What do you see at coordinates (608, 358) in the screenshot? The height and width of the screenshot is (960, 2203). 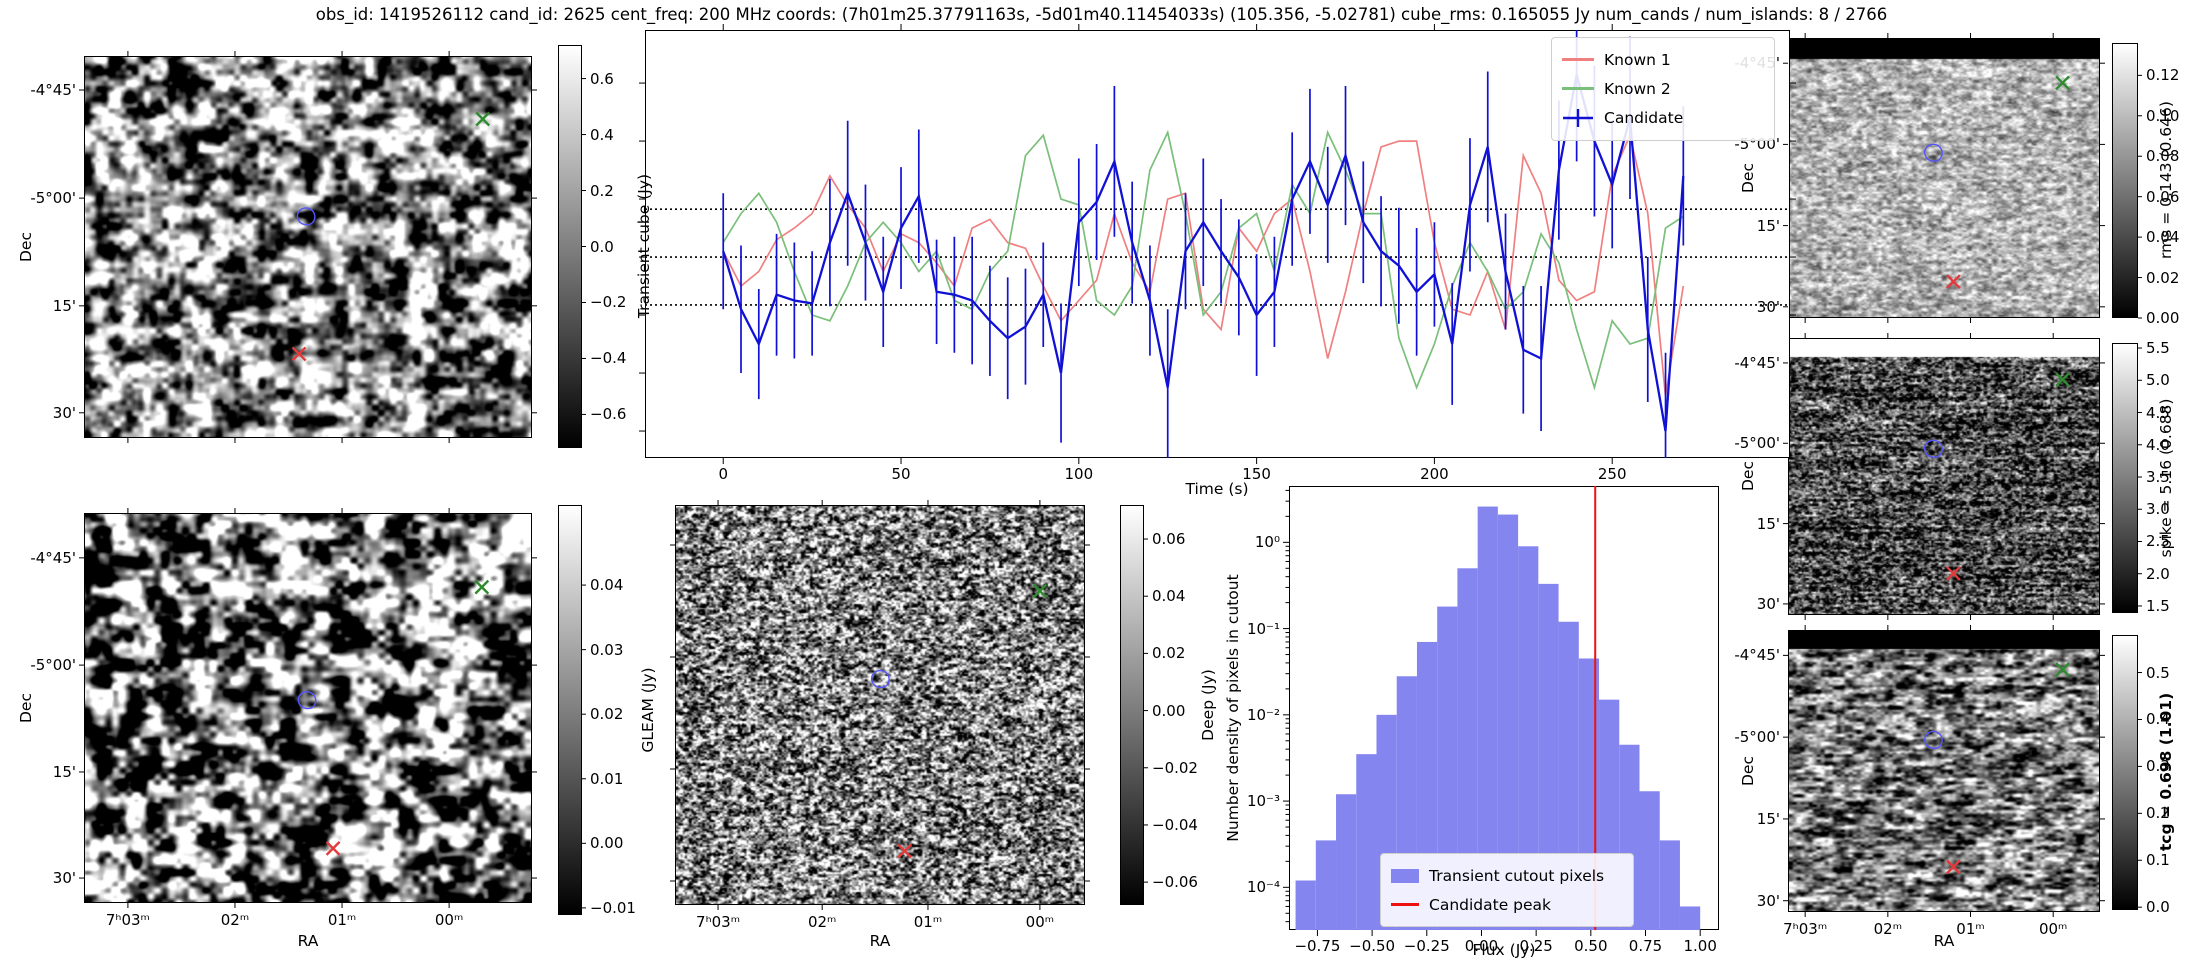 I see `colorbar-tick-label: −0.4` at bounding box center [608, 358].